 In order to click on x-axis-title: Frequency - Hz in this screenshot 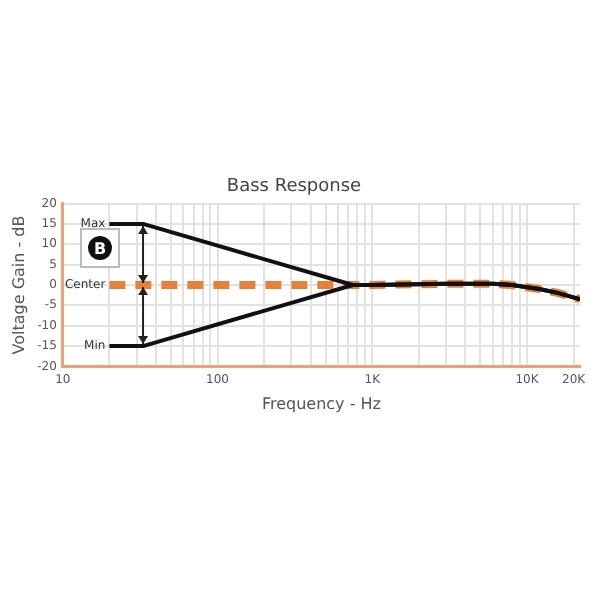, I will do `click(321, 403)`.